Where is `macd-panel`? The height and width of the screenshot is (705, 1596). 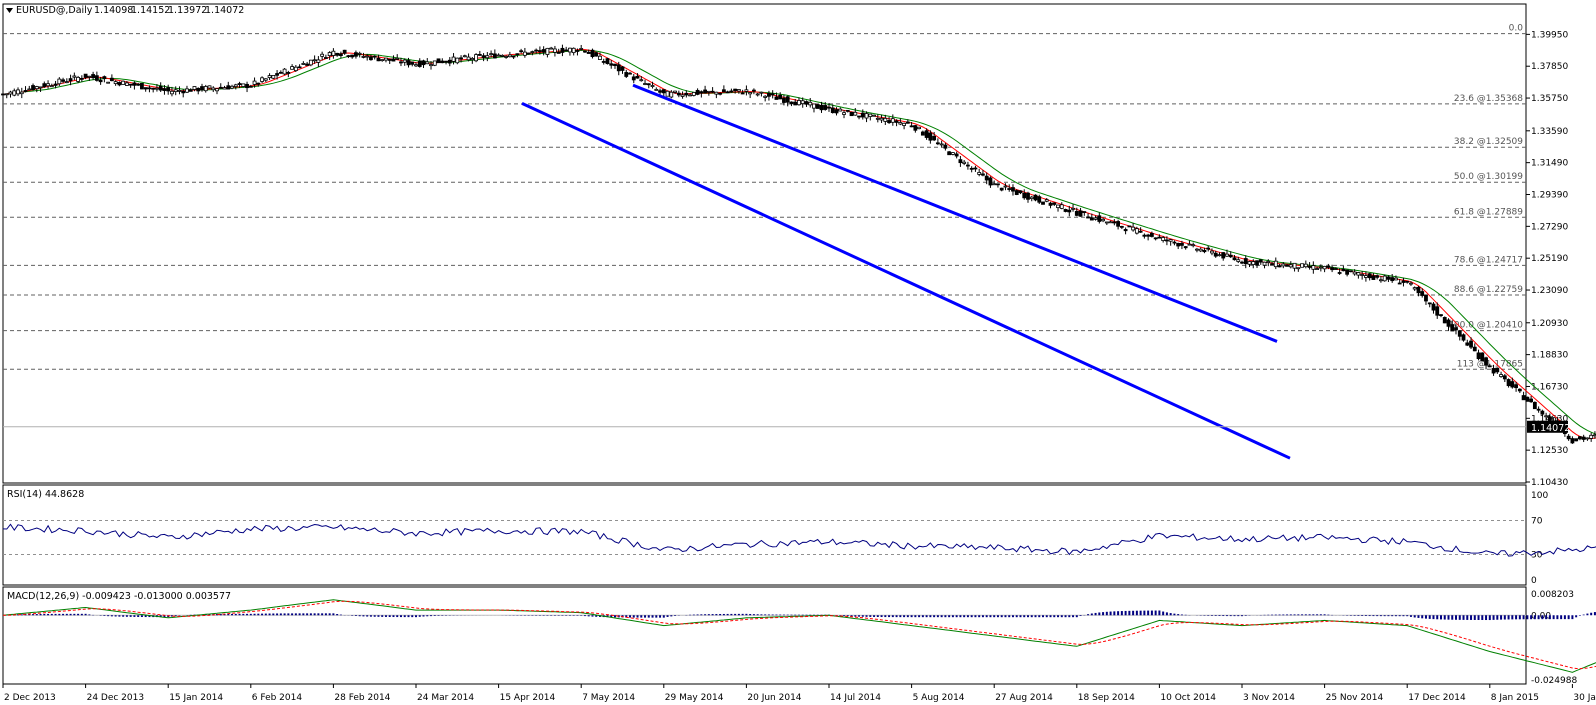
macd-panel is located at coordinates (764, 635).